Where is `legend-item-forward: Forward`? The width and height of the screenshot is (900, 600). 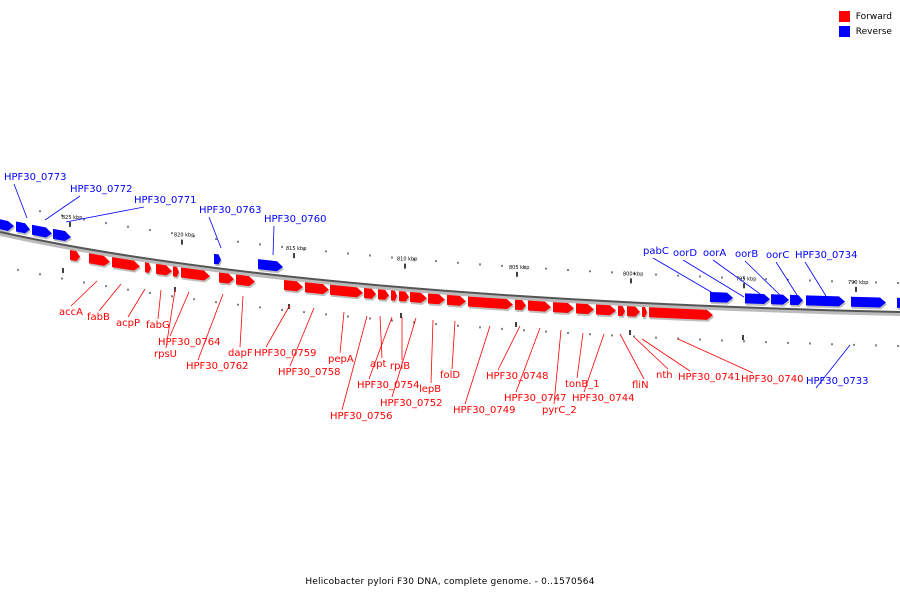 legend-item-forward: Forward is located at coordinates (865, 16).